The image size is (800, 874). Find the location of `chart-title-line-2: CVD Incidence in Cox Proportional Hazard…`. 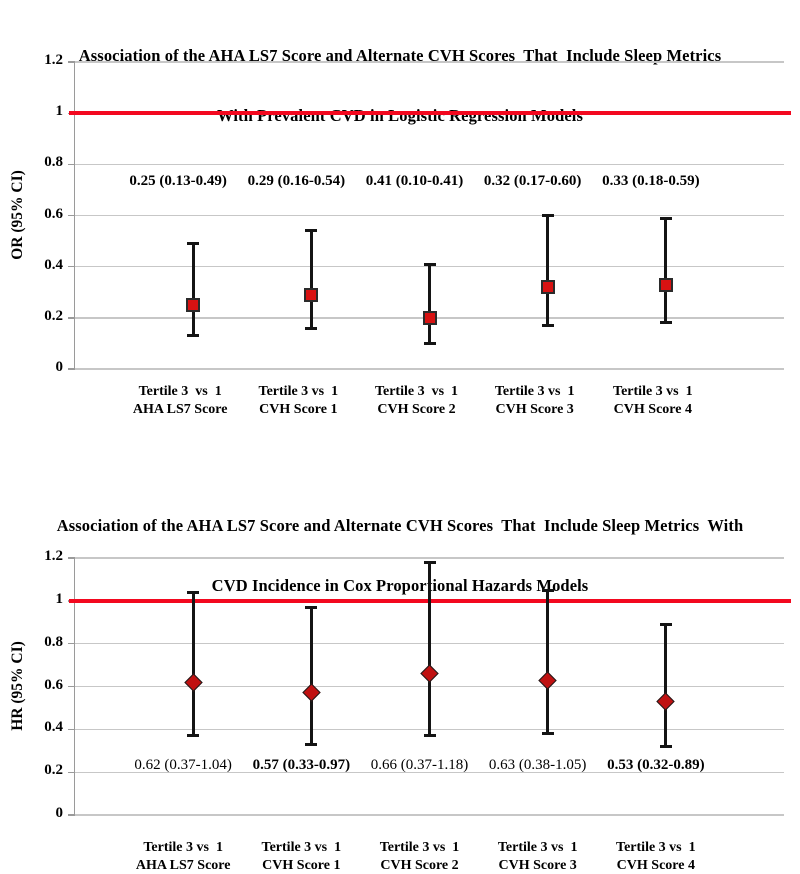

chart-title-line-2: CVD Incidence in Cox Proportional Hazard… is located at coordinates (400, 586).